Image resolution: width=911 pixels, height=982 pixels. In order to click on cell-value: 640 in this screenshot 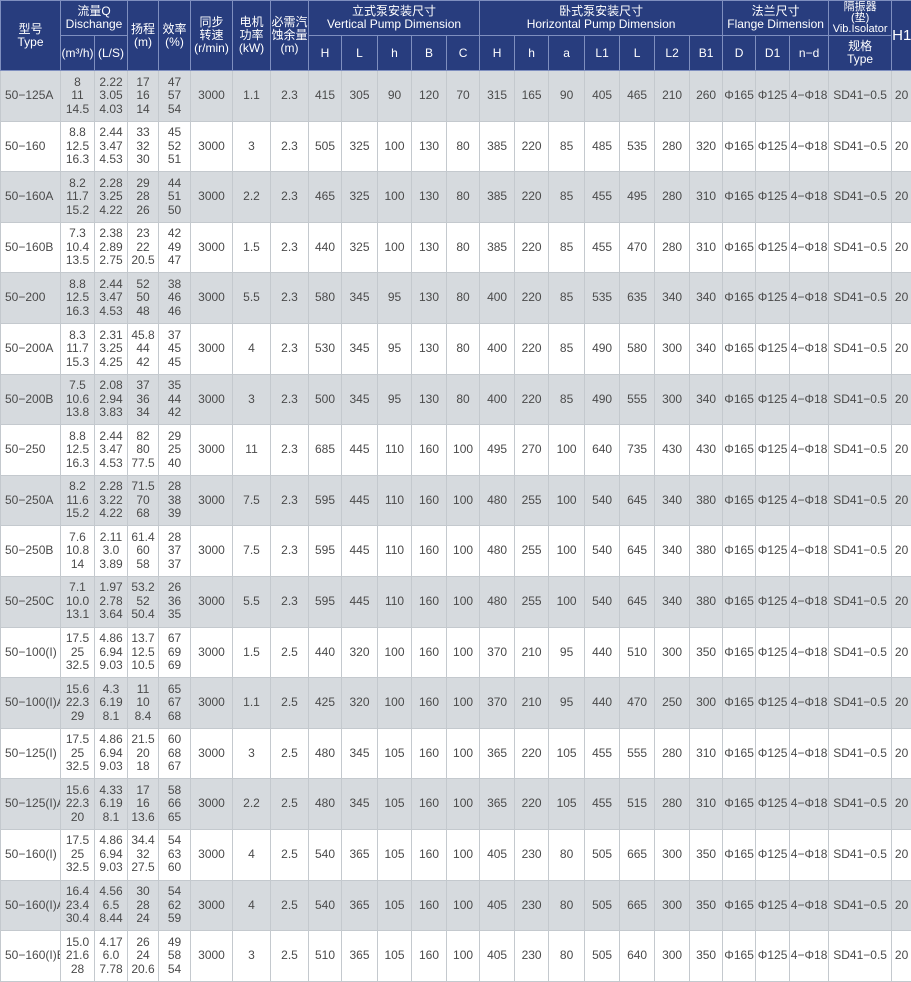, I will do `click(602, 450)`.